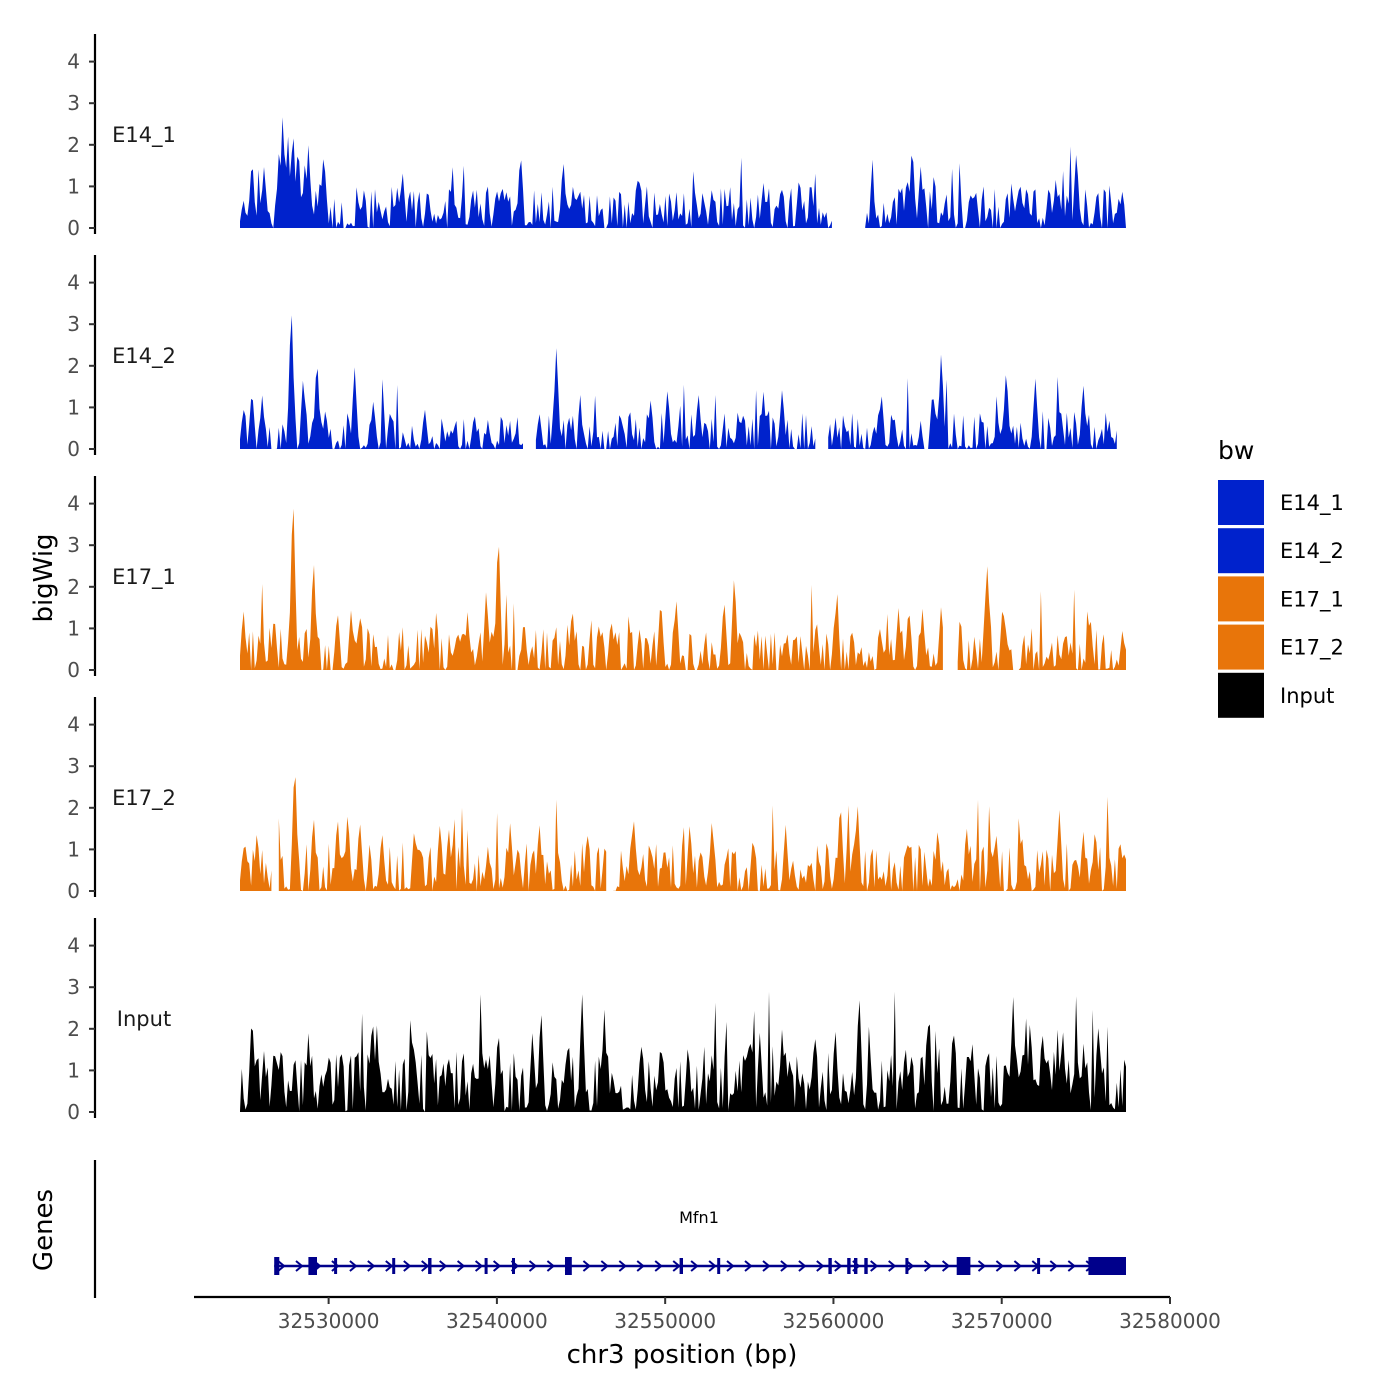 The image size is (1400, 1400). I want to click on x-tick-label-32570000: 32570000, so click(1002, 1321).